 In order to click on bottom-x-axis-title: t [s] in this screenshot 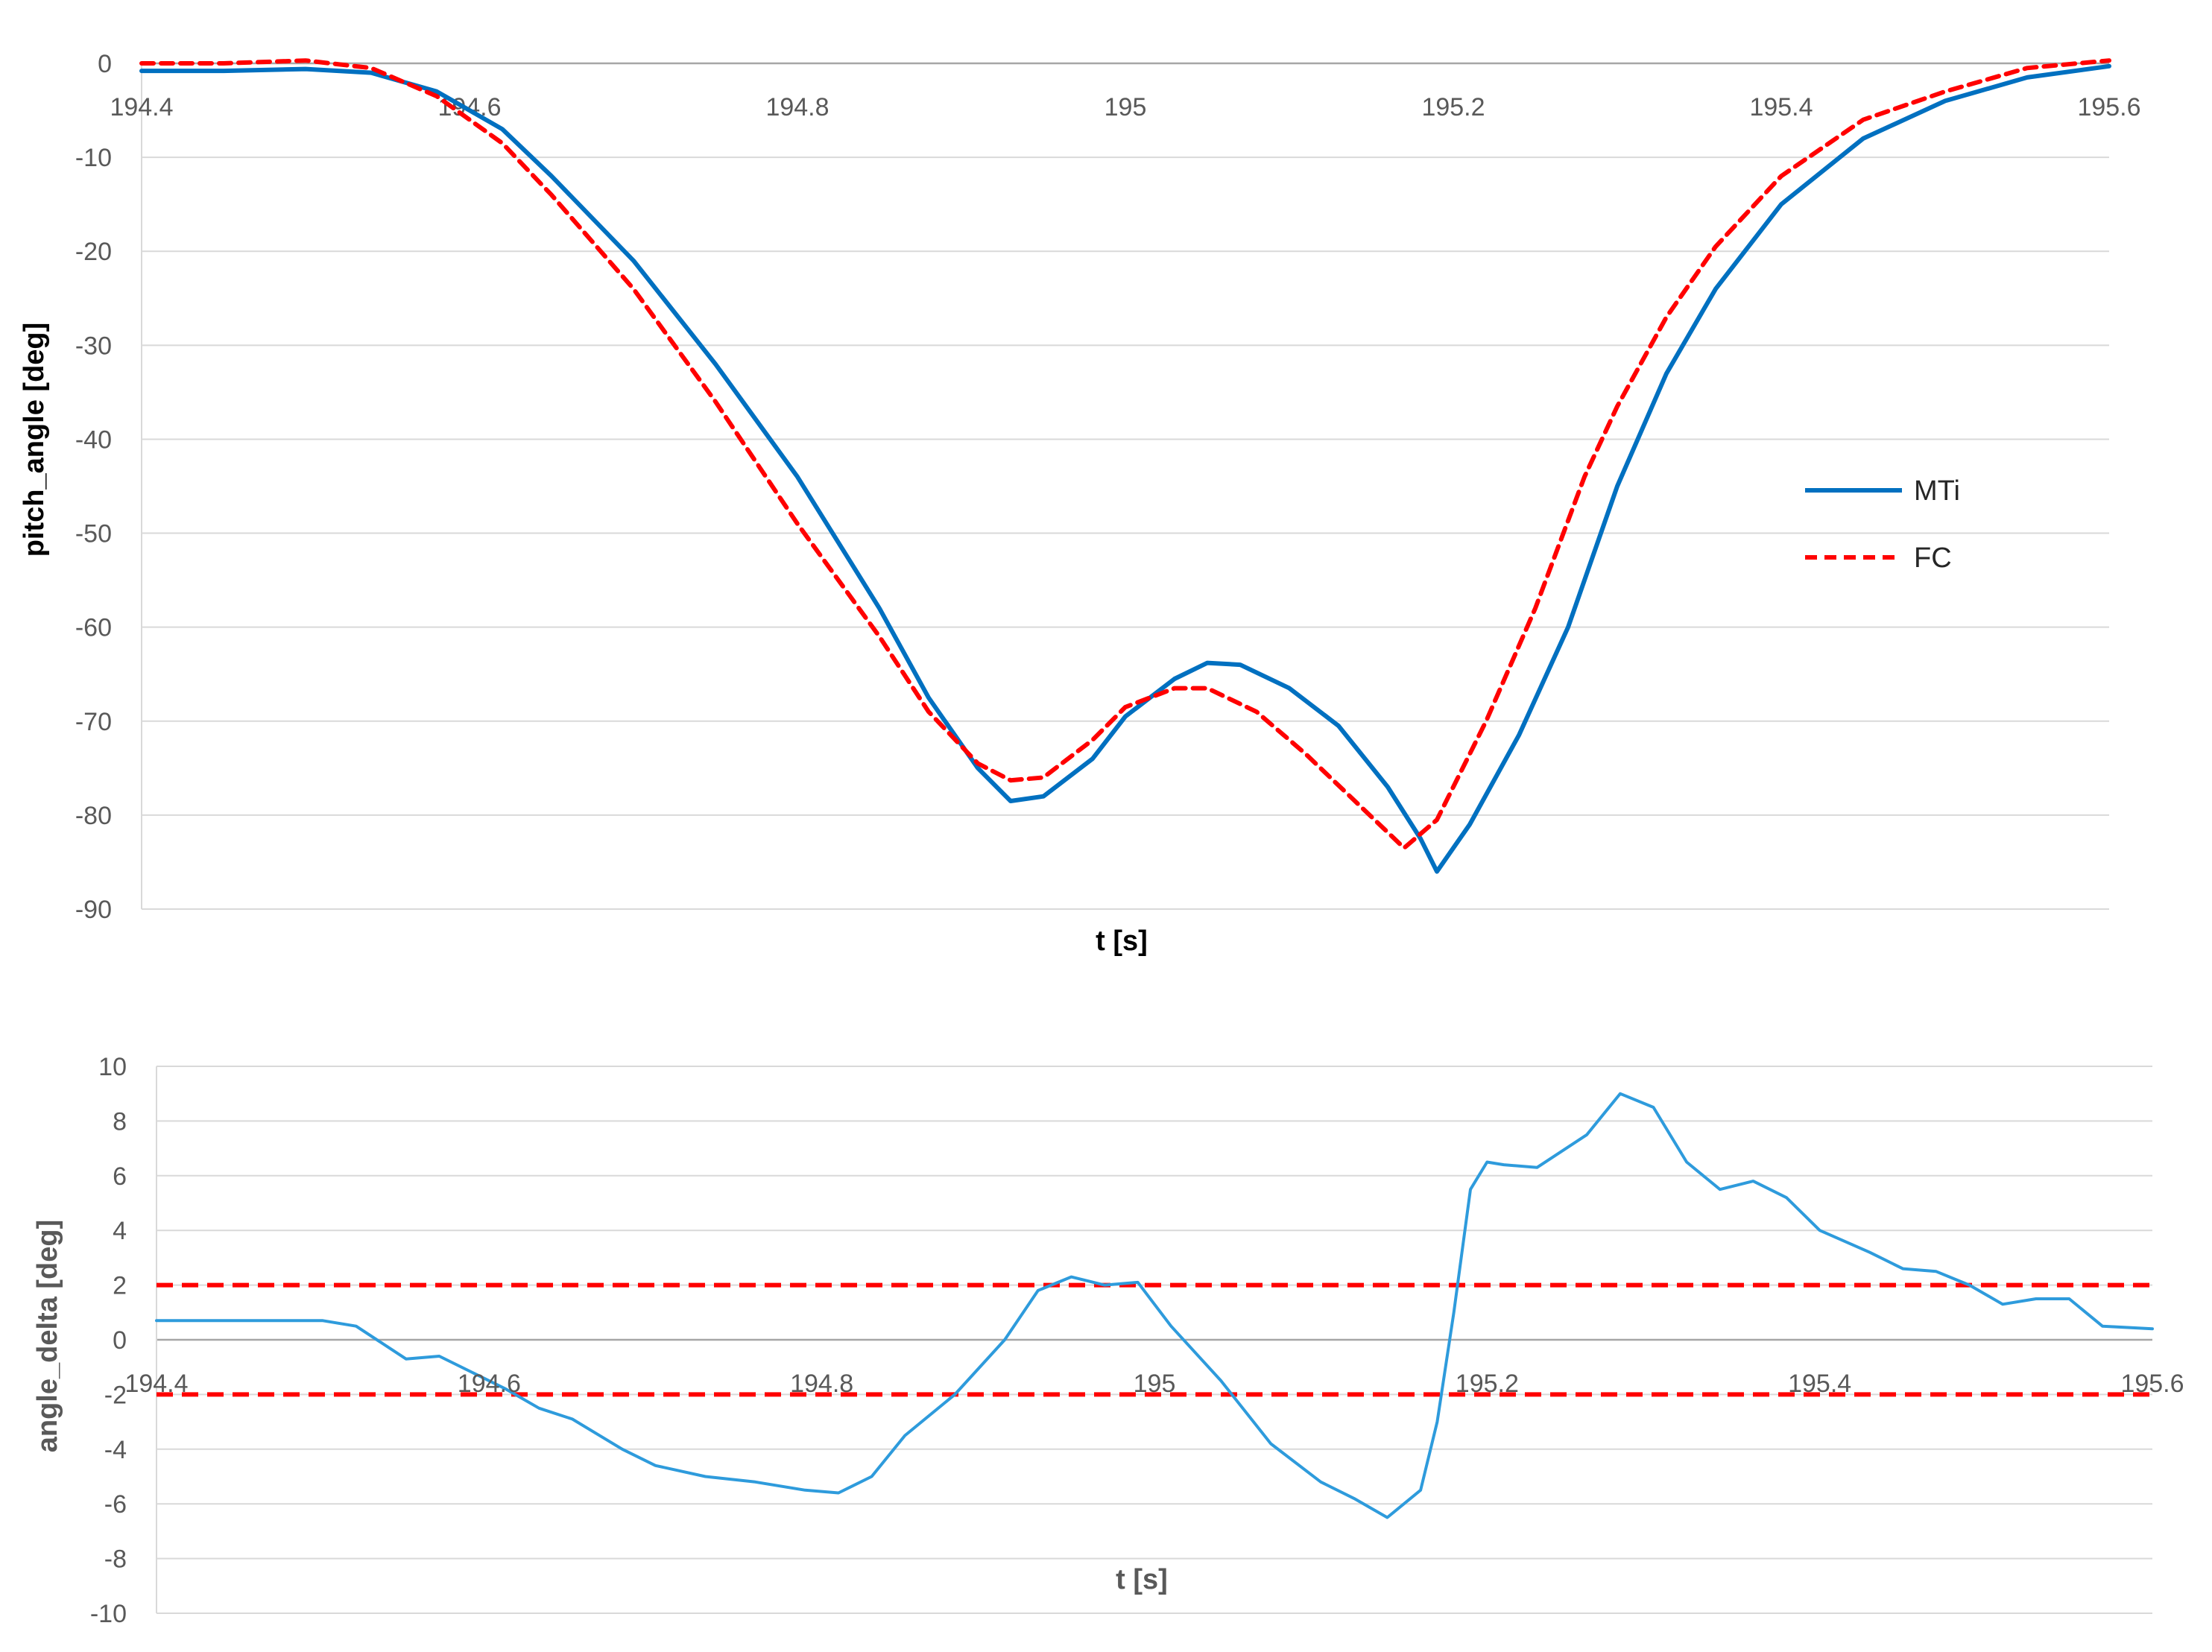, I will do `click(1142, 1579)`.